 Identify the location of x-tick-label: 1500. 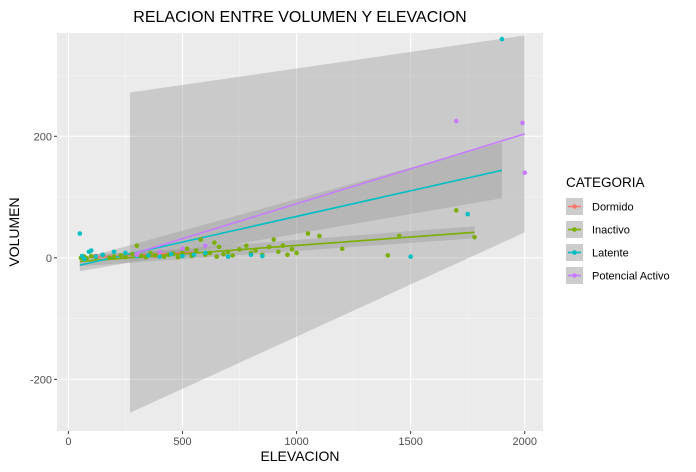
(410, 442).